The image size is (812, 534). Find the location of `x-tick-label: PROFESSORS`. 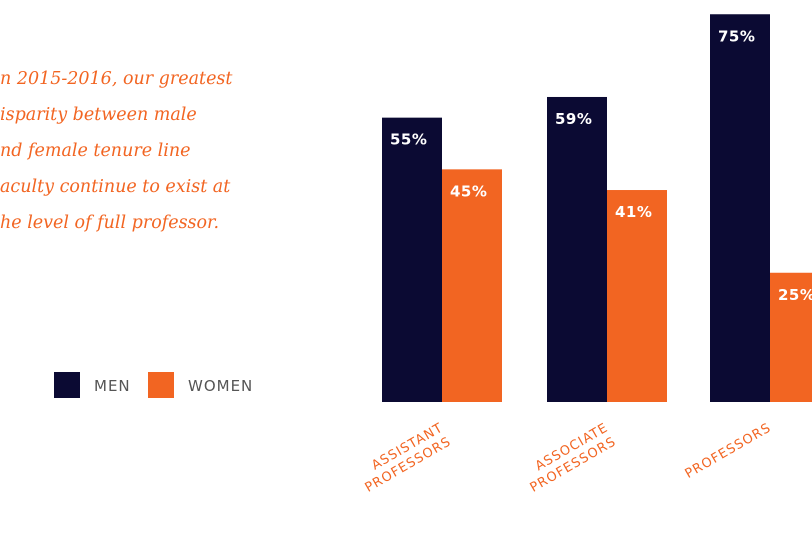

x-tick-label: PROFESSORS is located at coordinates (728, 450).